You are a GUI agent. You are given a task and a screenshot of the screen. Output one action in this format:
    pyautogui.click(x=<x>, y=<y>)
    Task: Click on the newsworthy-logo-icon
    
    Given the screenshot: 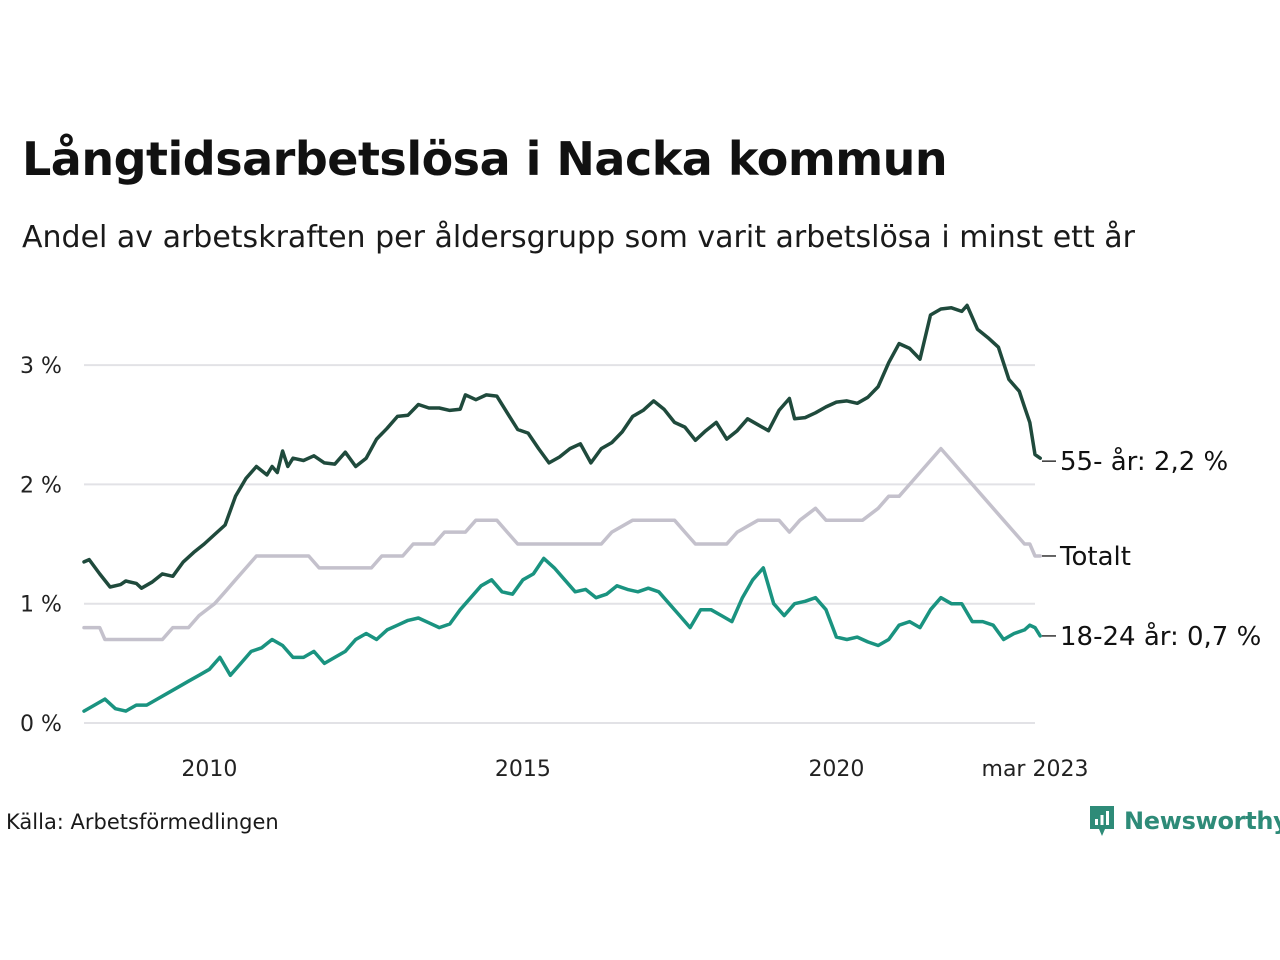 What is the action you would take?
    pyautogui.click(x=1102, y=821)
    